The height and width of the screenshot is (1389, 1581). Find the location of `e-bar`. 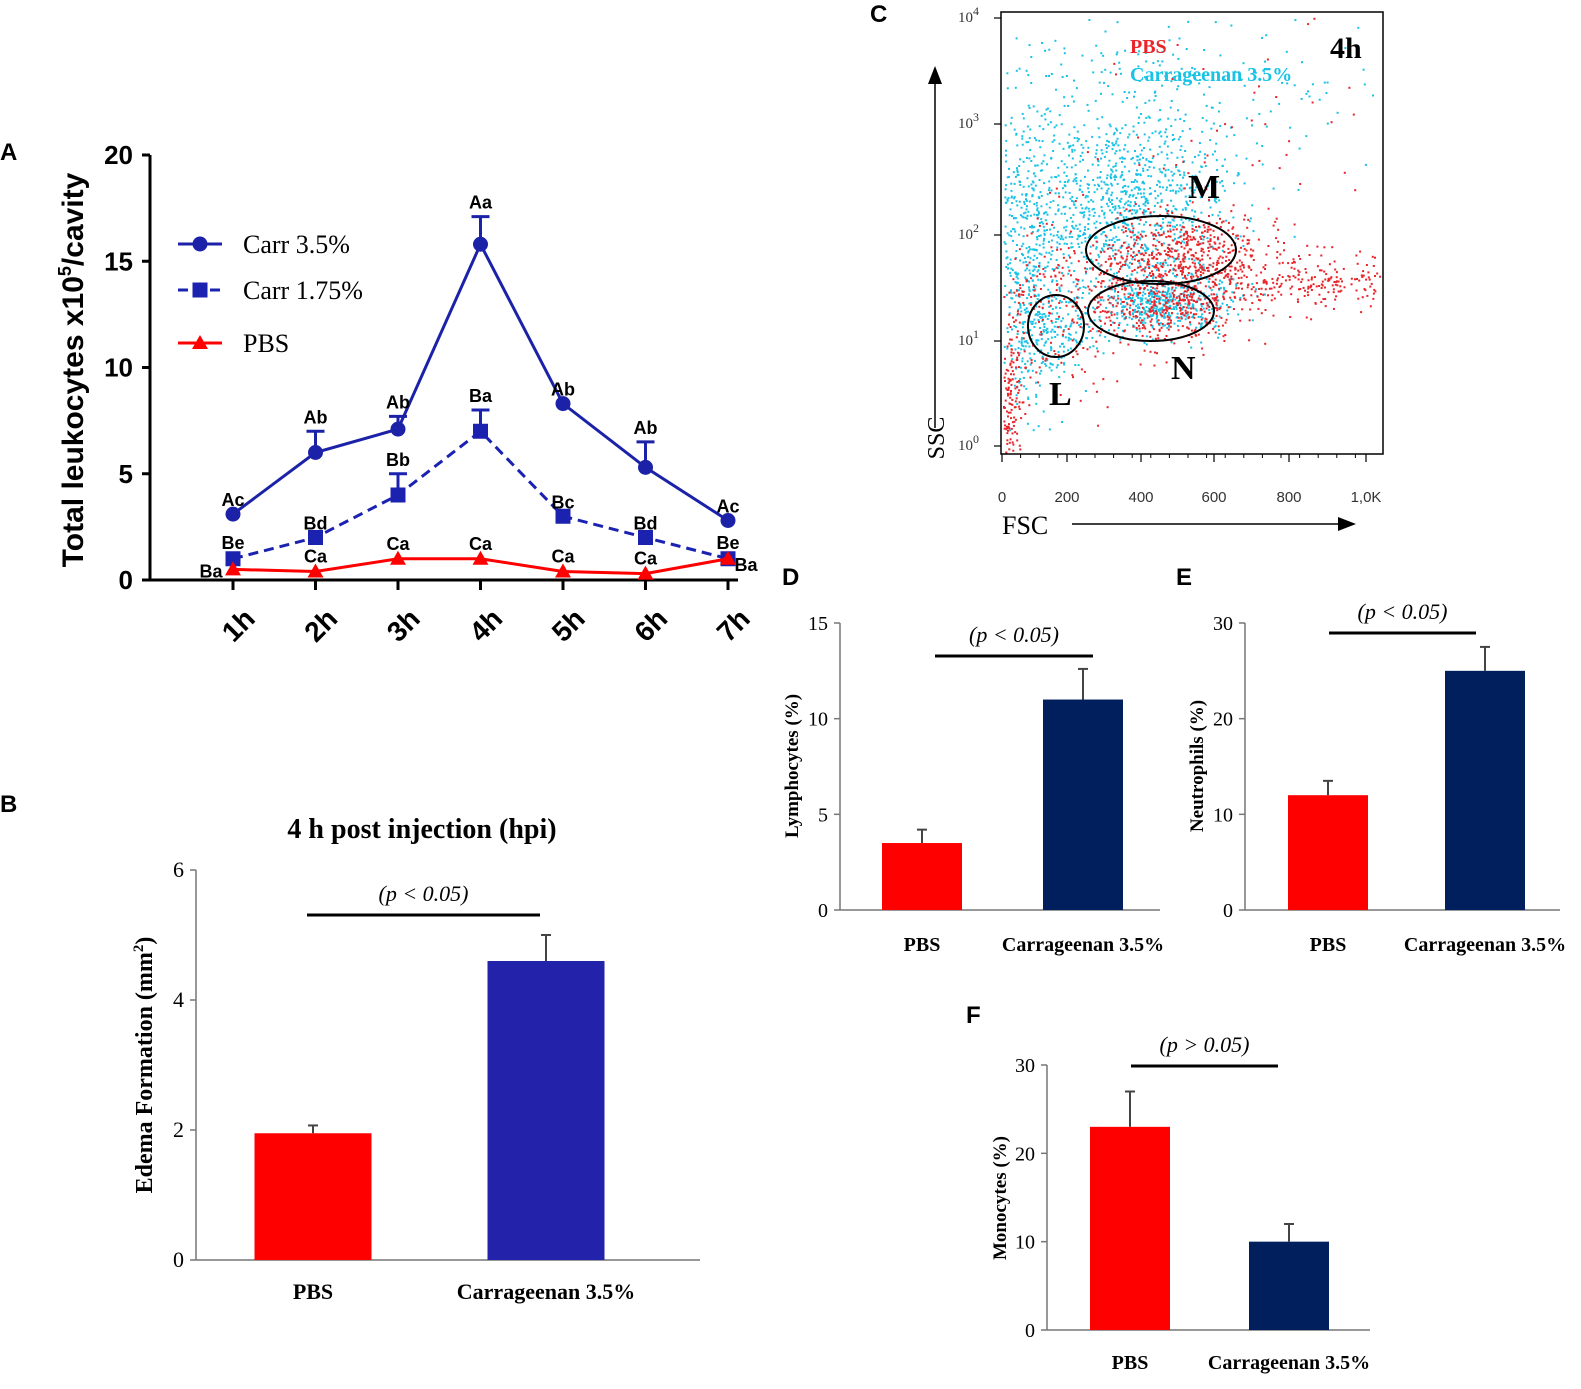

e-bar is located at coordinates (1328, 852).